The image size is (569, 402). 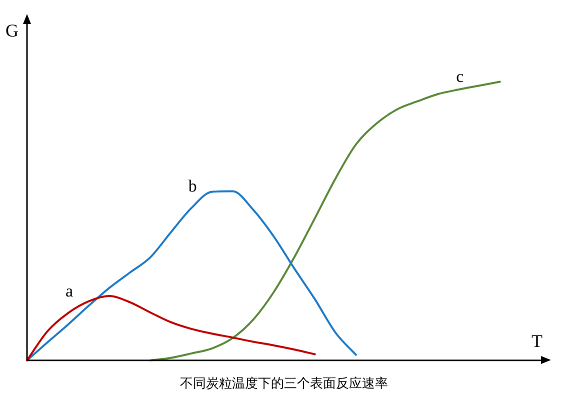 I want to click on y-axis-title: G, so click(x=12, y=30).